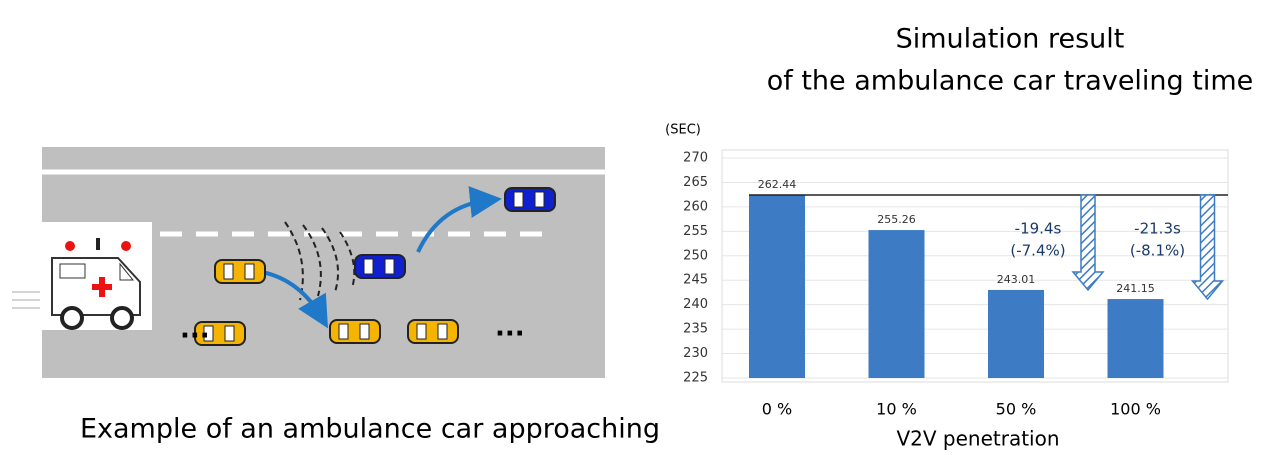 This screenshot has width=1268, height=455. Describe the element at coordinates (695, 329) in the screenshot. I see `y-tick-label: 235` at that location.